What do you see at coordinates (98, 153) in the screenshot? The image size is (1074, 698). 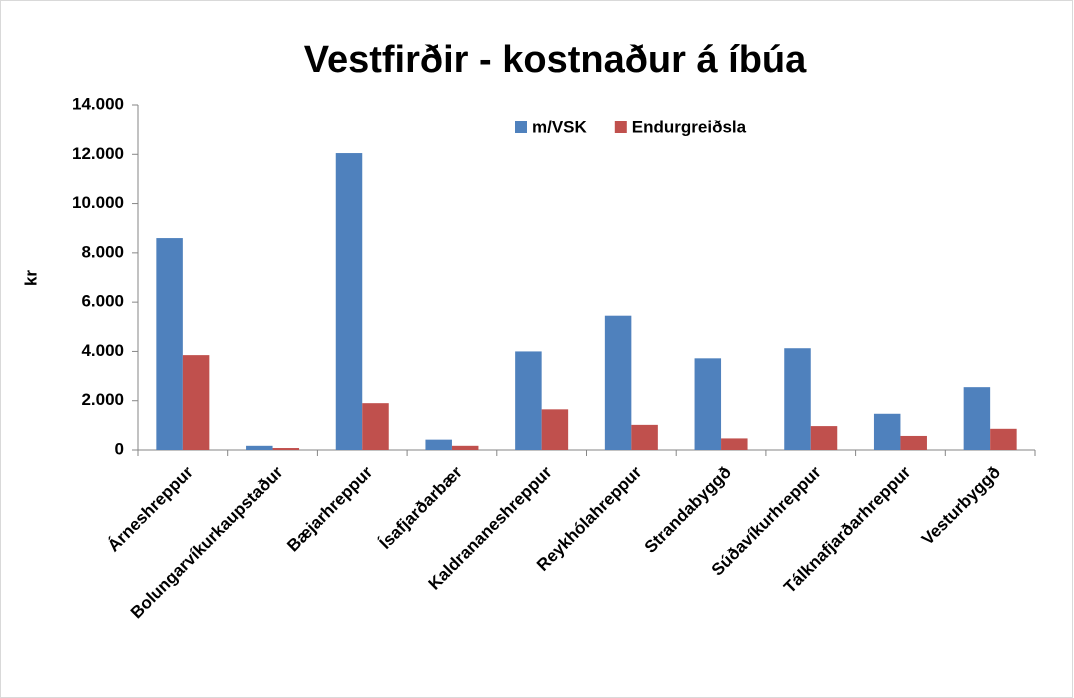 I see `y-tick-label: 12.000` at bounding box center [98, 153].